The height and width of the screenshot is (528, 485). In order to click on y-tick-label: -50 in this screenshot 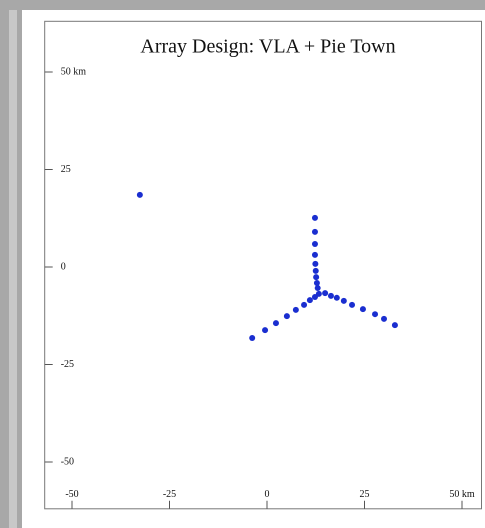, I will do `click(67, 461)`.